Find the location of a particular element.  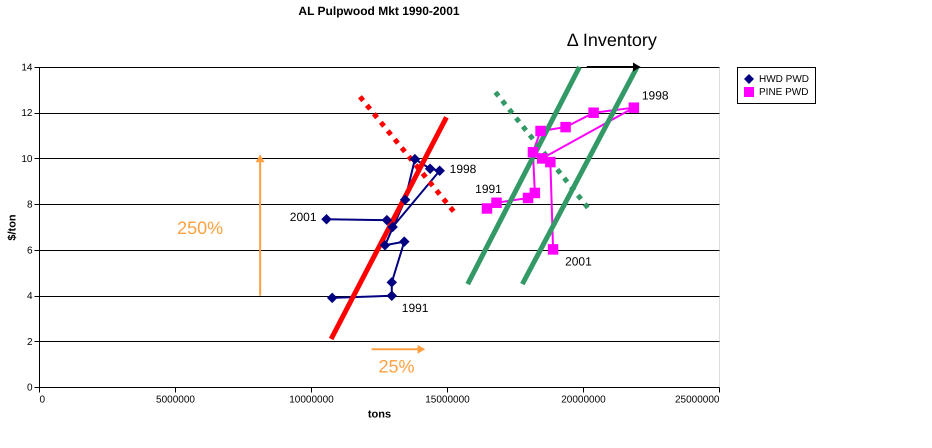

y-axis-title: $/ton is located at coordinates (12, 227).